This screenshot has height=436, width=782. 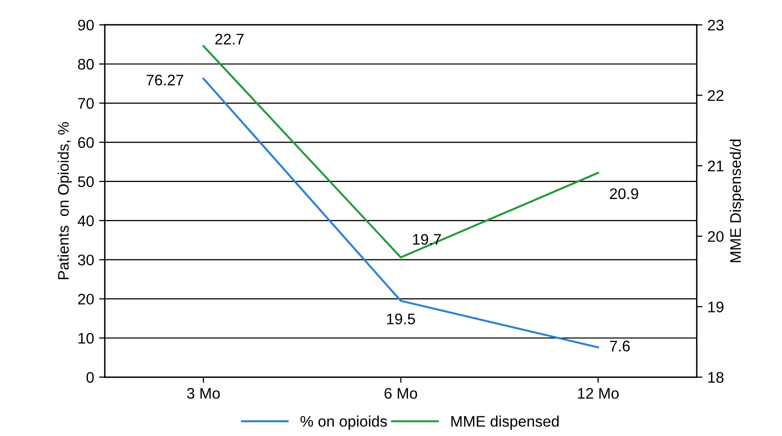 What do you see at coordinates (86, 220) in the screenshot?
I see `y-tick-label: 40` at bounding box center [86, 220].